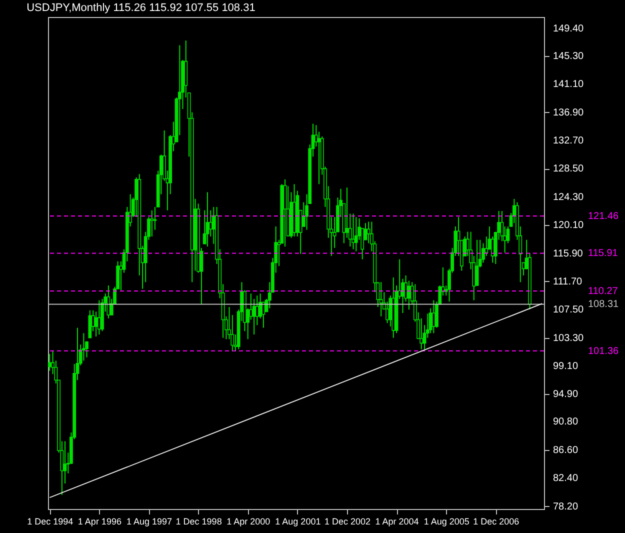  Describe the element at coordinates (568, 141) in the screenshot. I see `y-tick-label: 132.70` at that location.